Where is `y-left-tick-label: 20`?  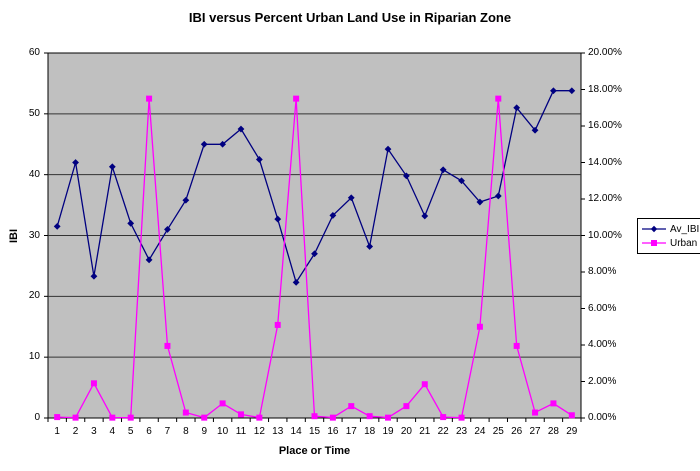 y-left-tick-label: 20 is located at coordinates (34, 296).